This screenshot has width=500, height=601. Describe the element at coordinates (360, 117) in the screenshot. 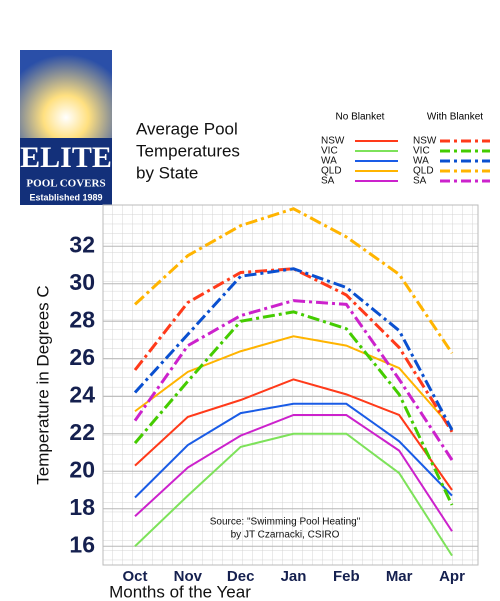

I see `legend-title: No Blanket` at that location.